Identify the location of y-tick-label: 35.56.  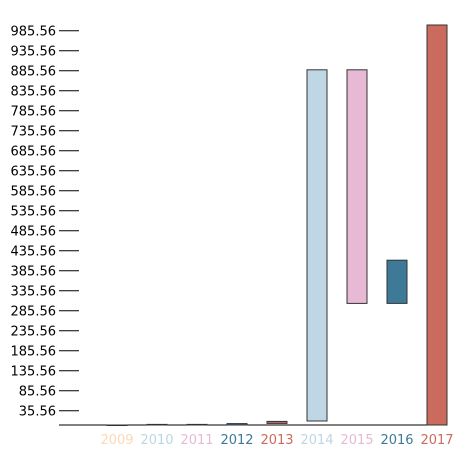
(37, 411).